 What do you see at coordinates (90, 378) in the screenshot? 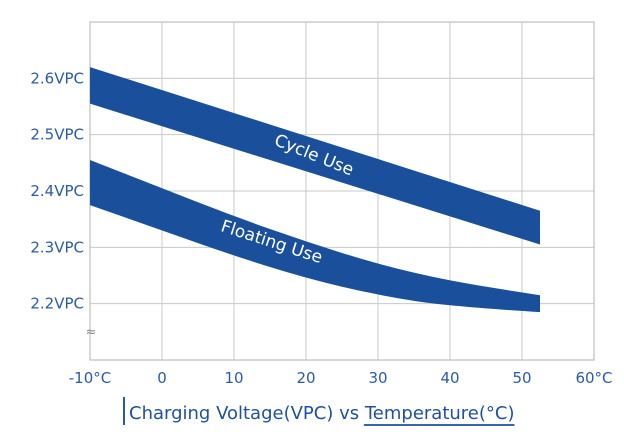
I see `x-tick-label: -10°C` at bounding box center [90, 378].